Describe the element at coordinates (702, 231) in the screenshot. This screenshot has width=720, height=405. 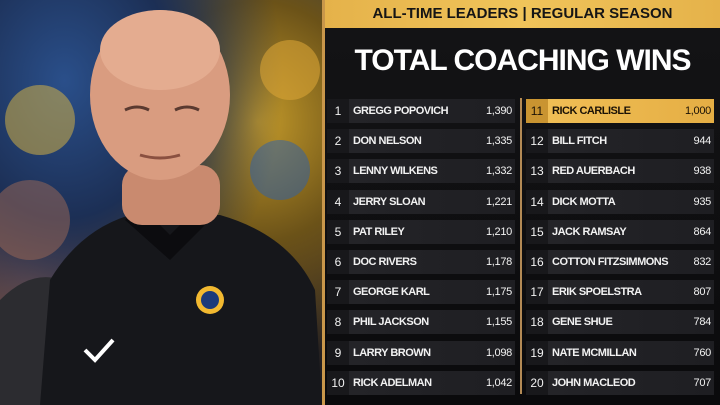
I see `wins-value: 864` at that location.